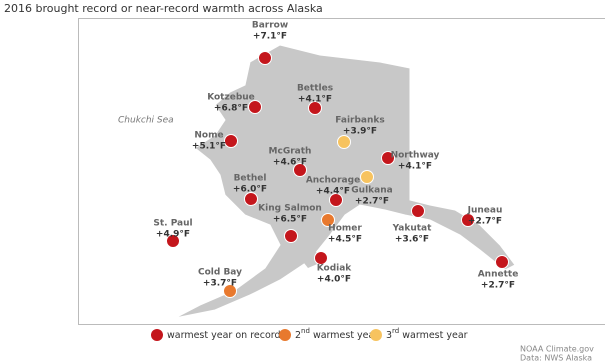  Describe the element at coordinates (250, 179) in the screenshot. I see `station-name: Bethel` at that location.